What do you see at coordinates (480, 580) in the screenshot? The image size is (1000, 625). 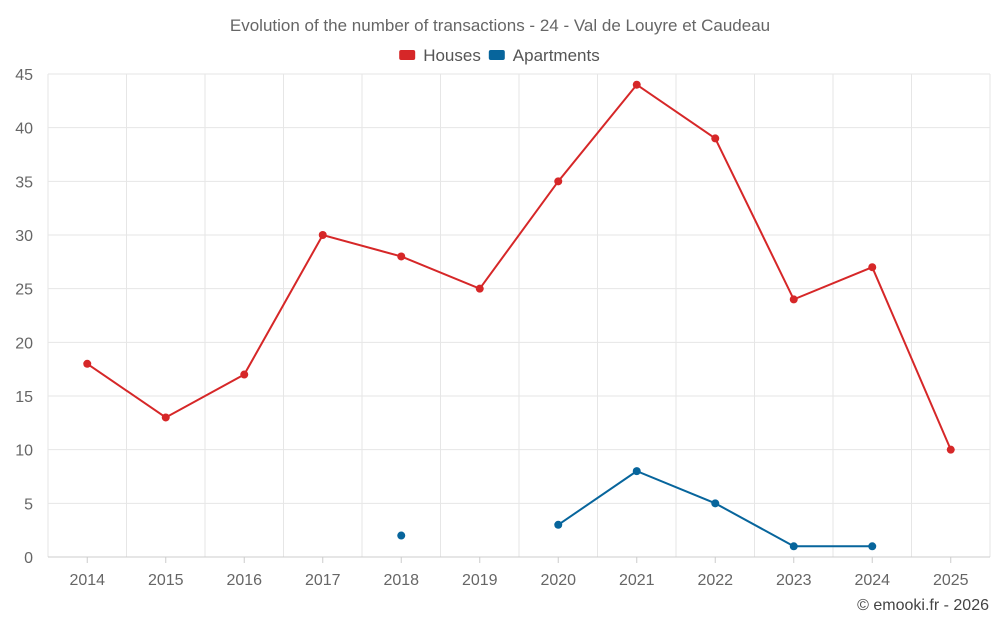 I see `x-tick-label: 2019` at bounding box center [480, 580].